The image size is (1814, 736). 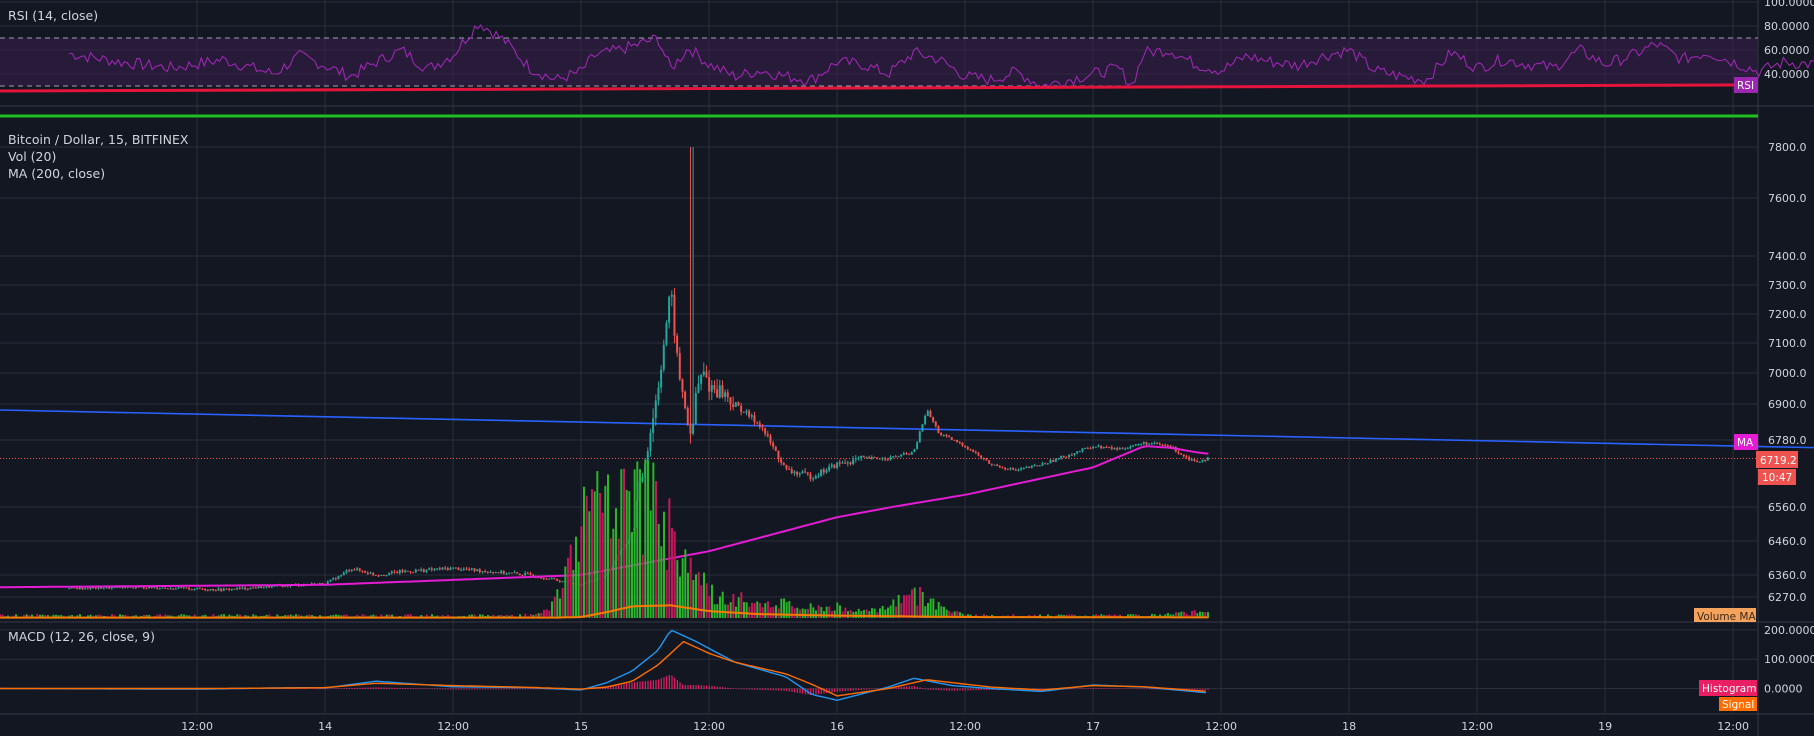 I want to click on volume-ma-tag: Volume MA, so click(x=1725, y=615).